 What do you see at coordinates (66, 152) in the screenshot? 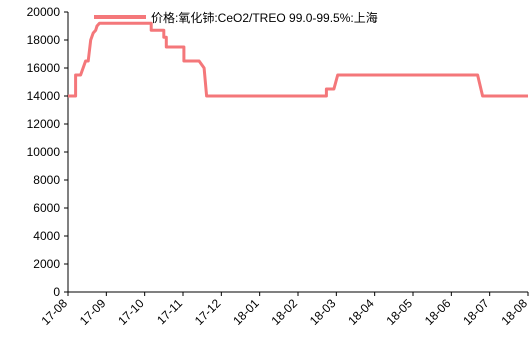
I see `y-axis` at bounding box center [66, 152].